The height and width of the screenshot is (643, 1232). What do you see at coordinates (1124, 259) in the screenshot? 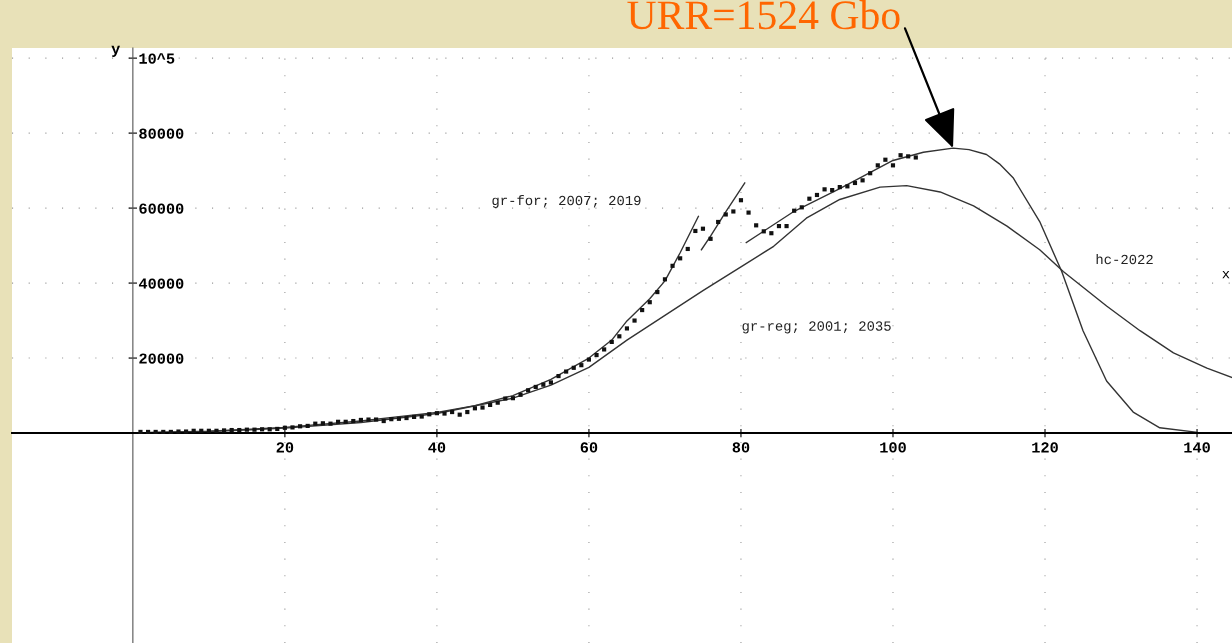
I see `annotation: hc-2022` at bounding box center [1124, 259].